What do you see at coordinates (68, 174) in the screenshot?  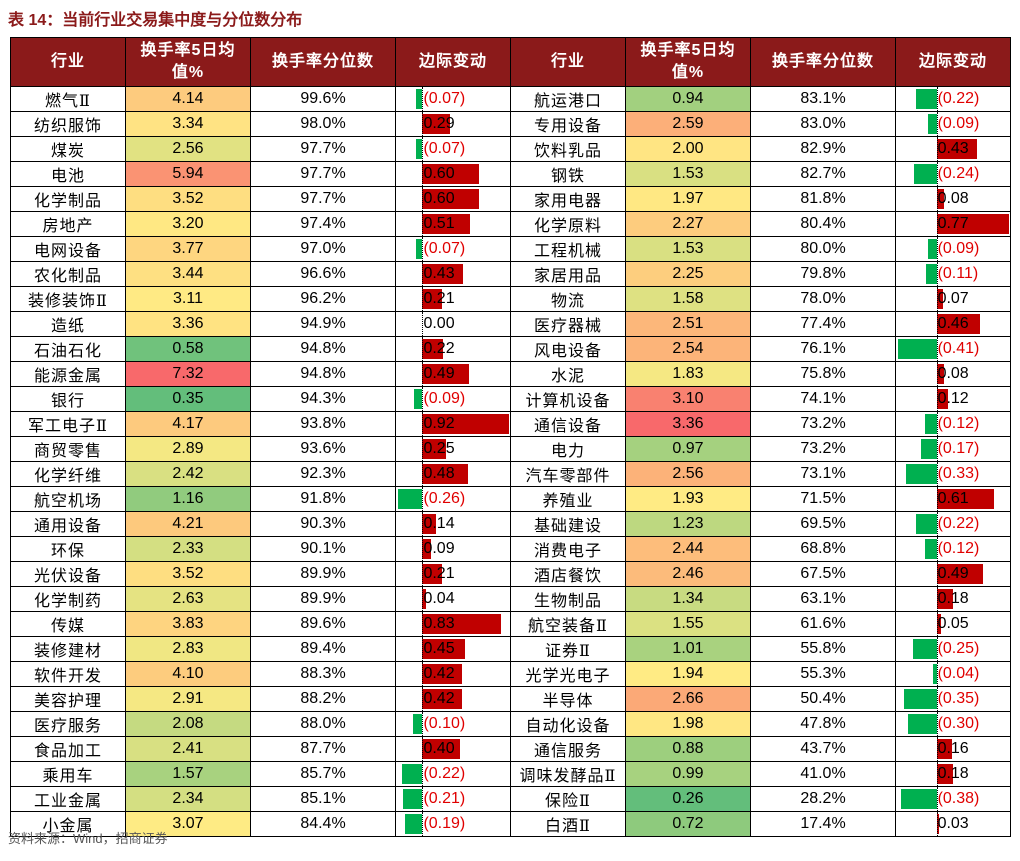 I see `industry-cell: 电池` at bounding box center [68, 174].